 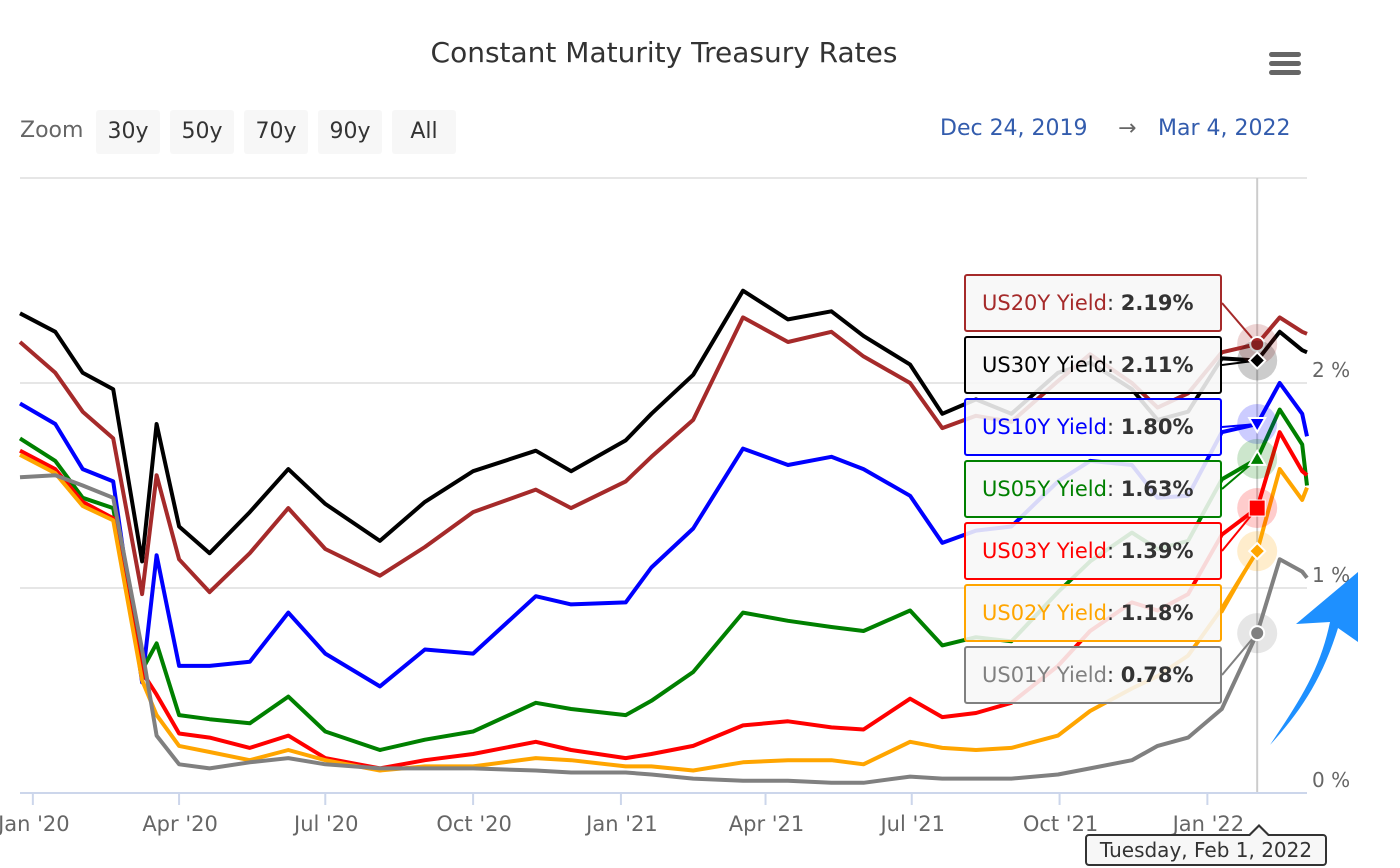 I want to click on tooltip-series-value: 2.11%, so click(x=1157, y=365).